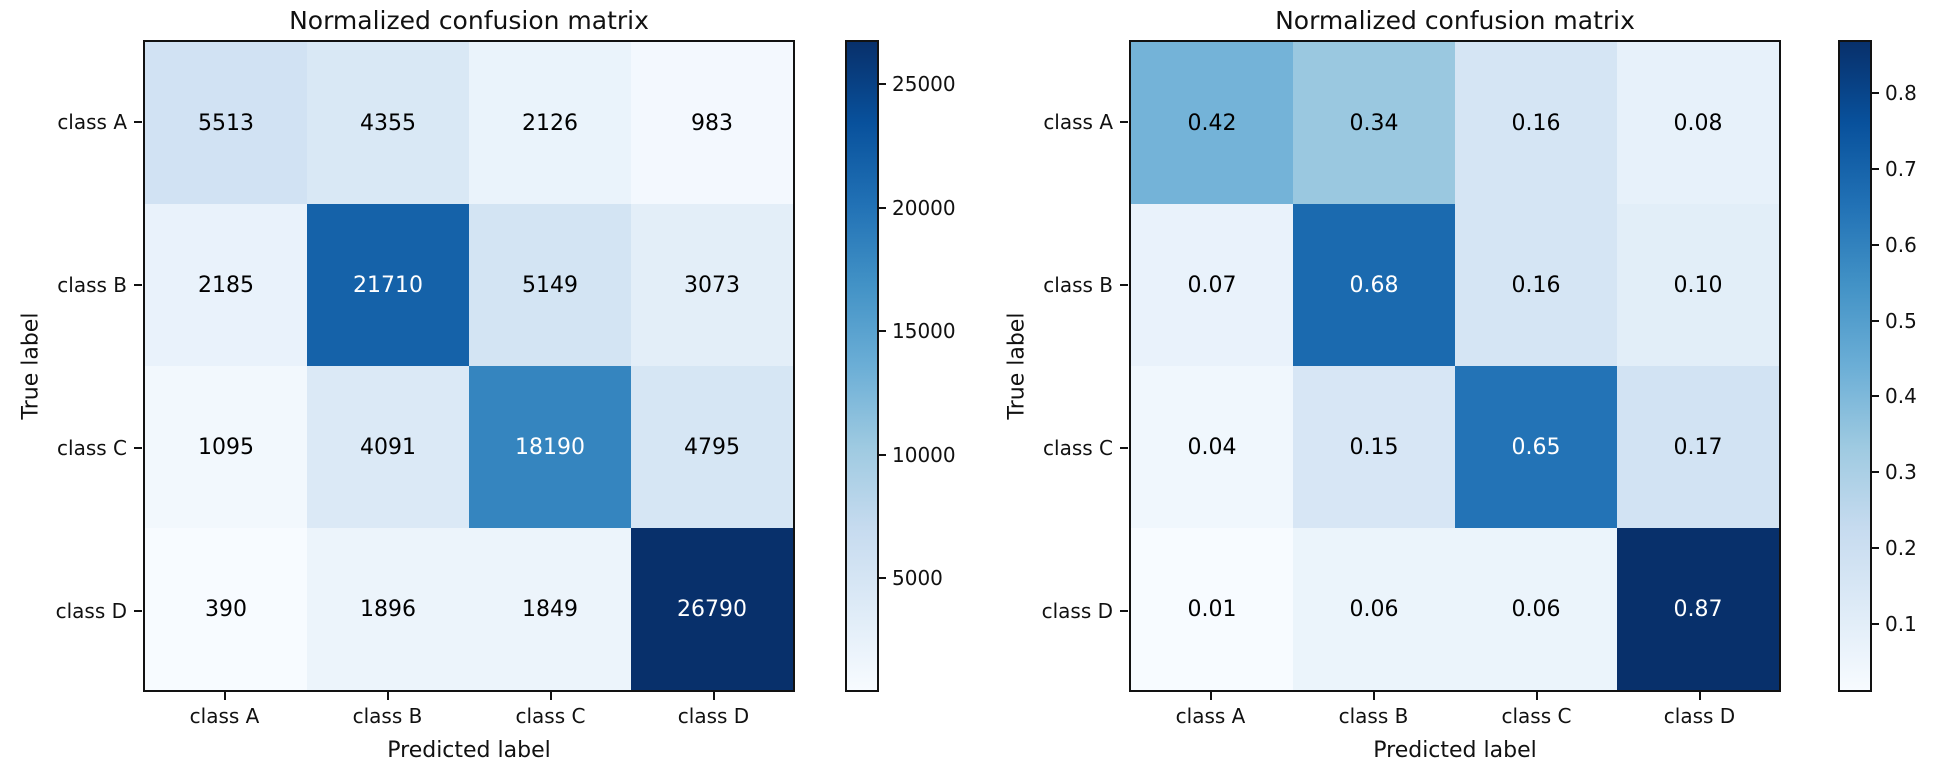 The height and width of the screenshot is (768, 1938). What do you see at coordinates (226, 447) in the screenshot?
I see `heatmap-cell: 1095` at bounding box center [226, 447].